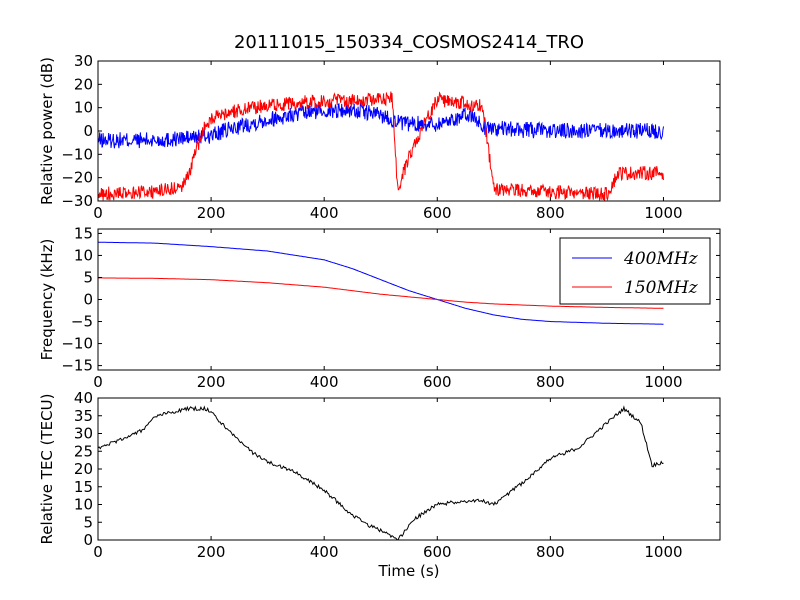 Image resolution: width=800 pixels, height=600 pixels. I want to click on chart-title: 20111015_150334_COSMOS2414_TRO, so click(409, 42).